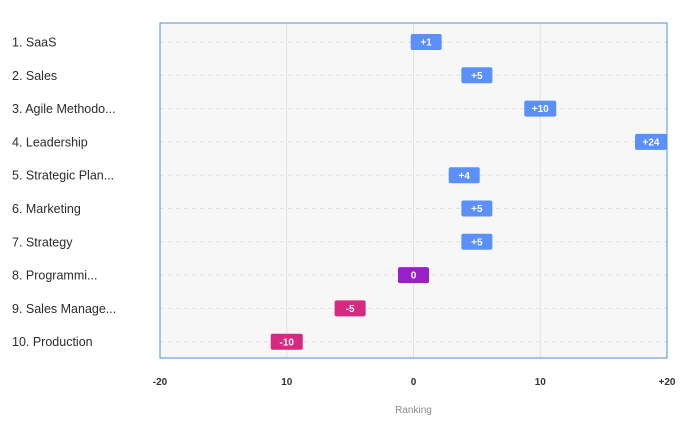 This screenshot has width=697, height=423. I want to click on ranking-value: +24, so click(651, 143).